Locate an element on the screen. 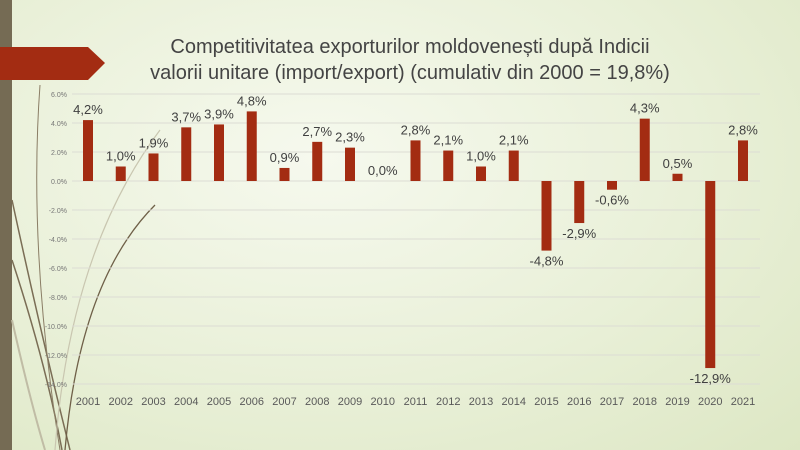  x-tick-label: 2007 is located at coordinates (284, 402).